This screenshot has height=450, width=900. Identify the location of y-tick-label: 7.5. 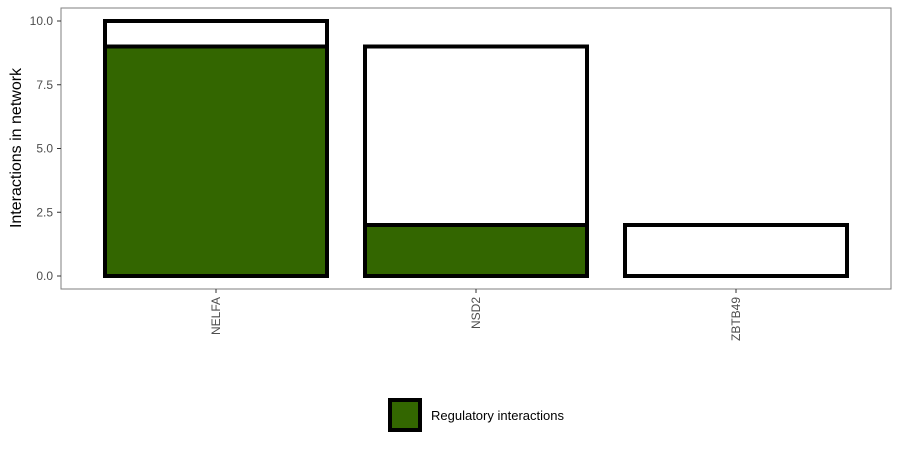
(44, 85).